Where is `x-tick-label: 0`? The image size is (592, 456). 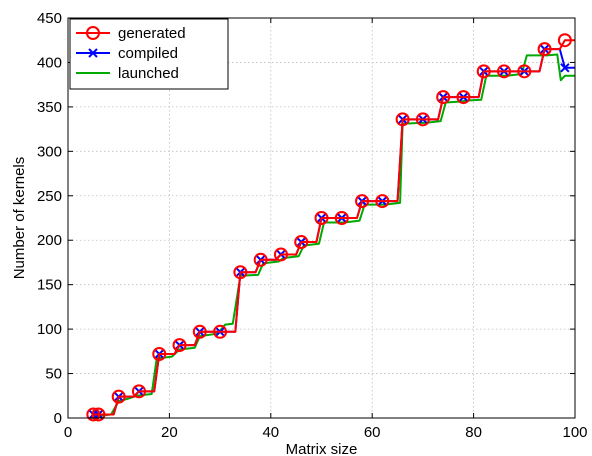 x-tick-label: 0 is located at coordinates (68, 432).